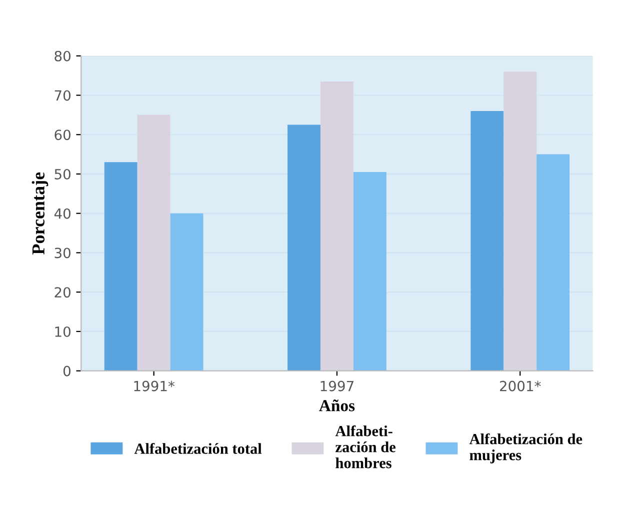 The height and width of the screenshot is (508, 624). Describe the element at coordinates (40, 213) in the screenshot. I see `y-axis-title: Porcentaje` at that location.